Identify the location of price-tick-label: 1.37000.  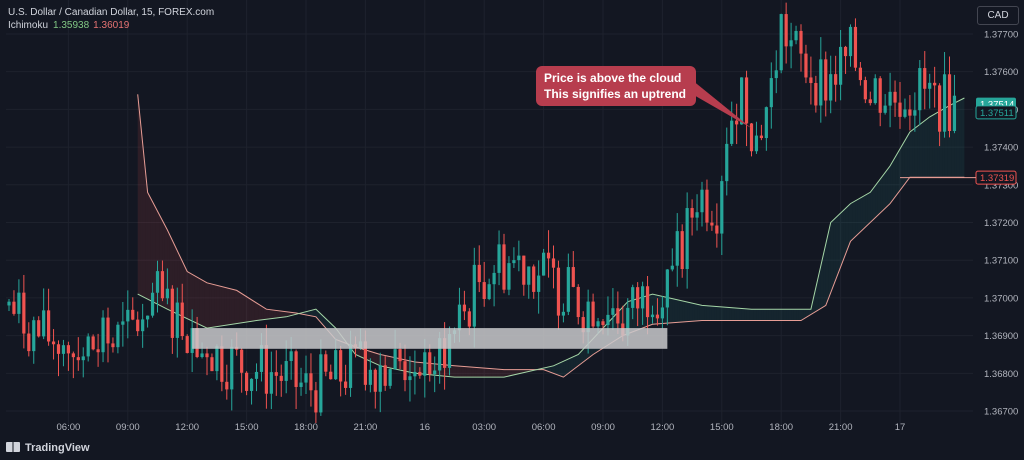
(1001, 298).